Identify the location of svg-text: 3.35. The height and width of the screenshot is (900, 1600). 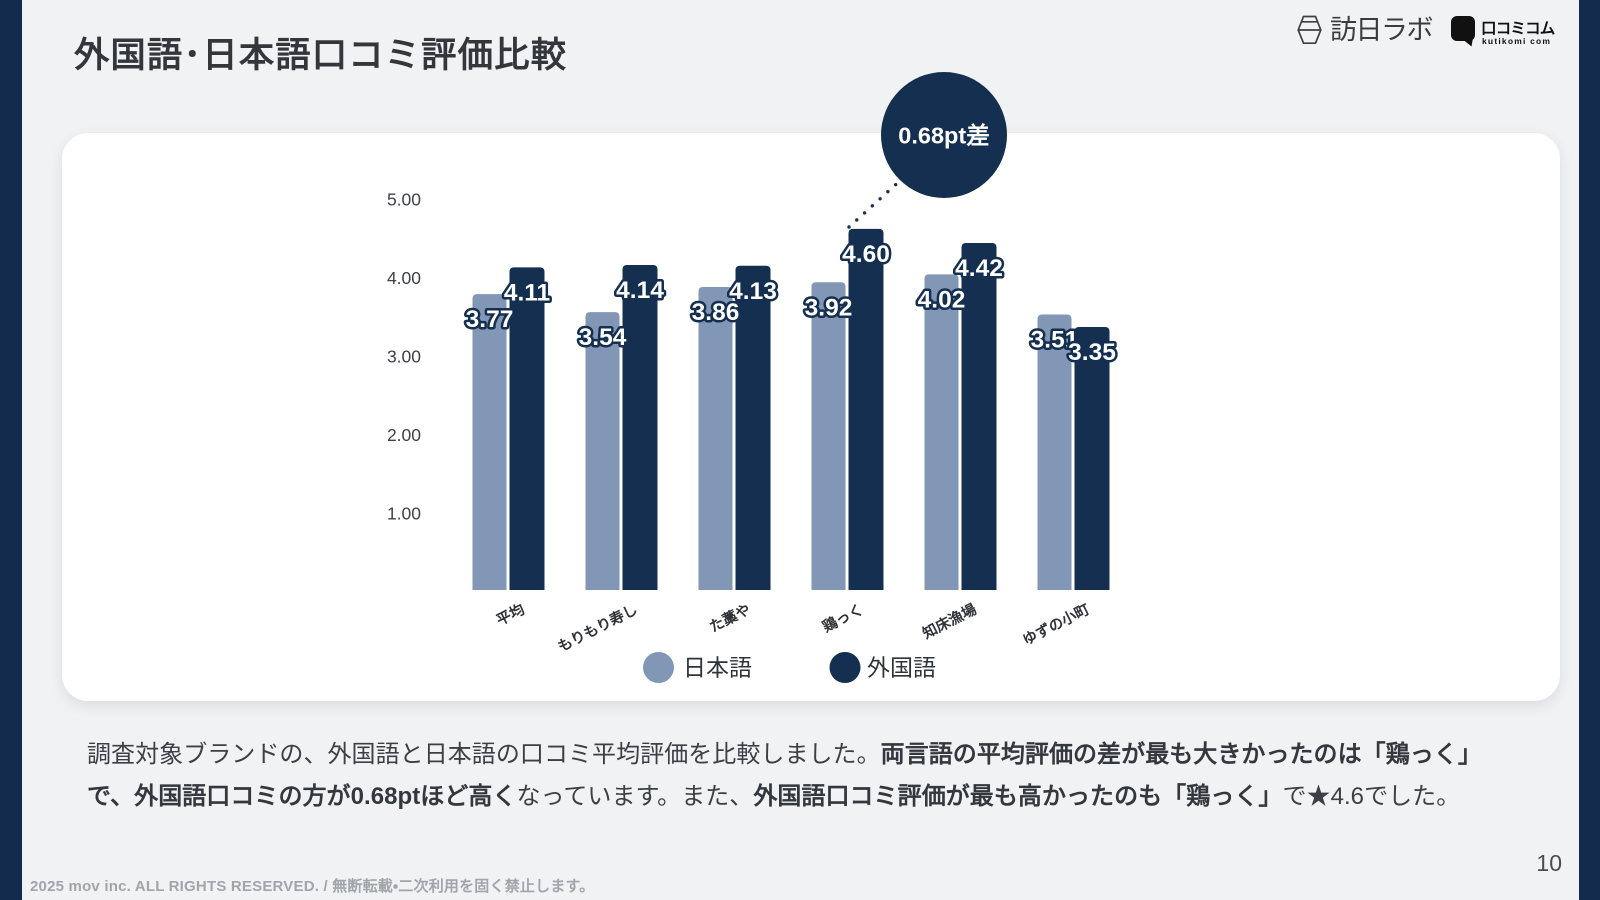
(1092, 352).